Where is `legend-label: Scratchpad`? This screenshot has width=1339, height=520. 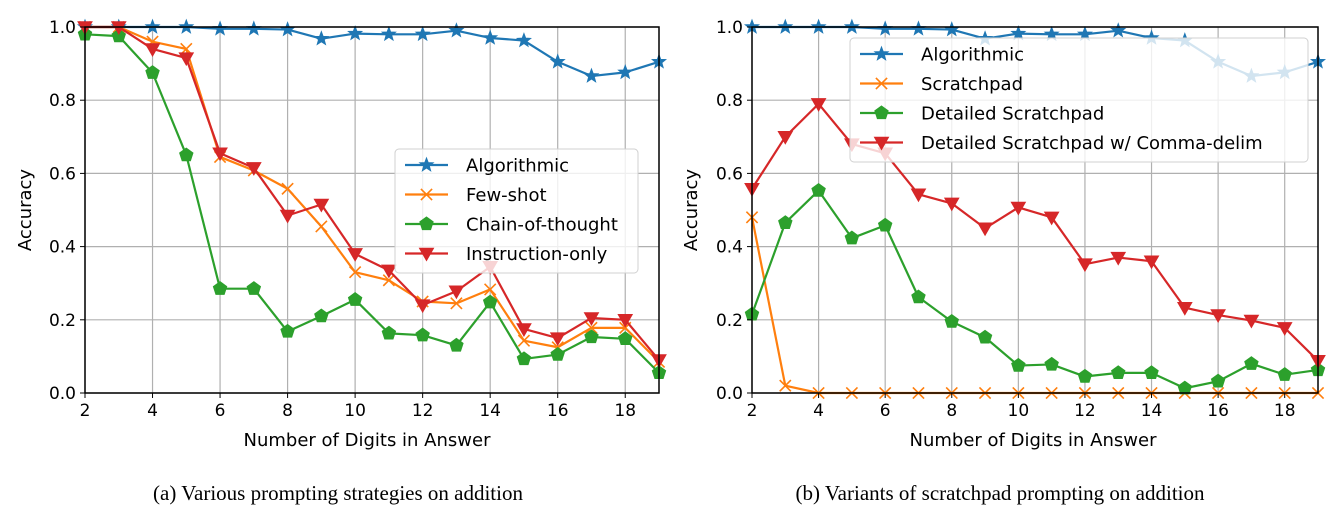 legend-label: Scratchpad is located at coordinates (972, 84).